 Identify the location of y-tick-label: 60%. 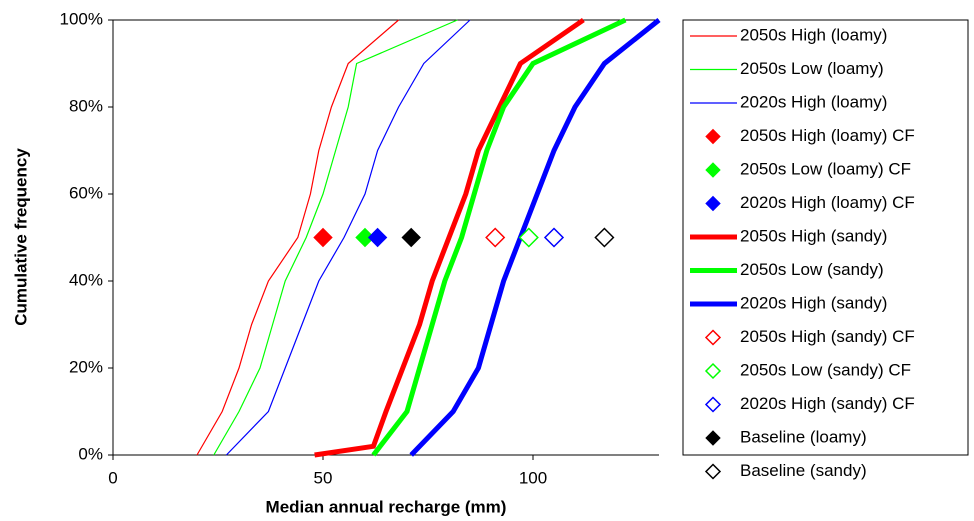
(86, 192).